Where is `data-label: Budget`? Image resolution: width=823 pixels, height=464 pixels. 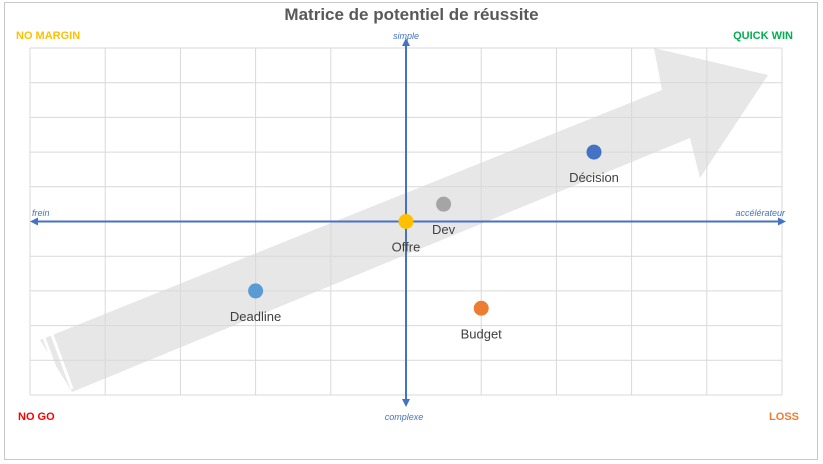 data-label: Budget is located at coordinates (482, 333).